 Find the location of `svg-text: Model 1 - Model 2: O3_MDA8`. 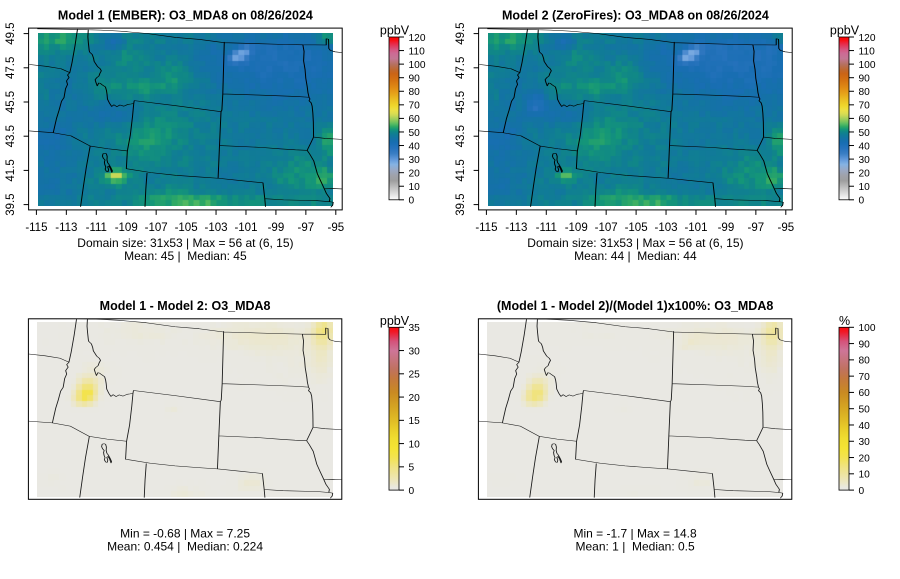

svg-text: Model 1 - Model 2: O3_MDA8 is located at coordinates (185, 306).